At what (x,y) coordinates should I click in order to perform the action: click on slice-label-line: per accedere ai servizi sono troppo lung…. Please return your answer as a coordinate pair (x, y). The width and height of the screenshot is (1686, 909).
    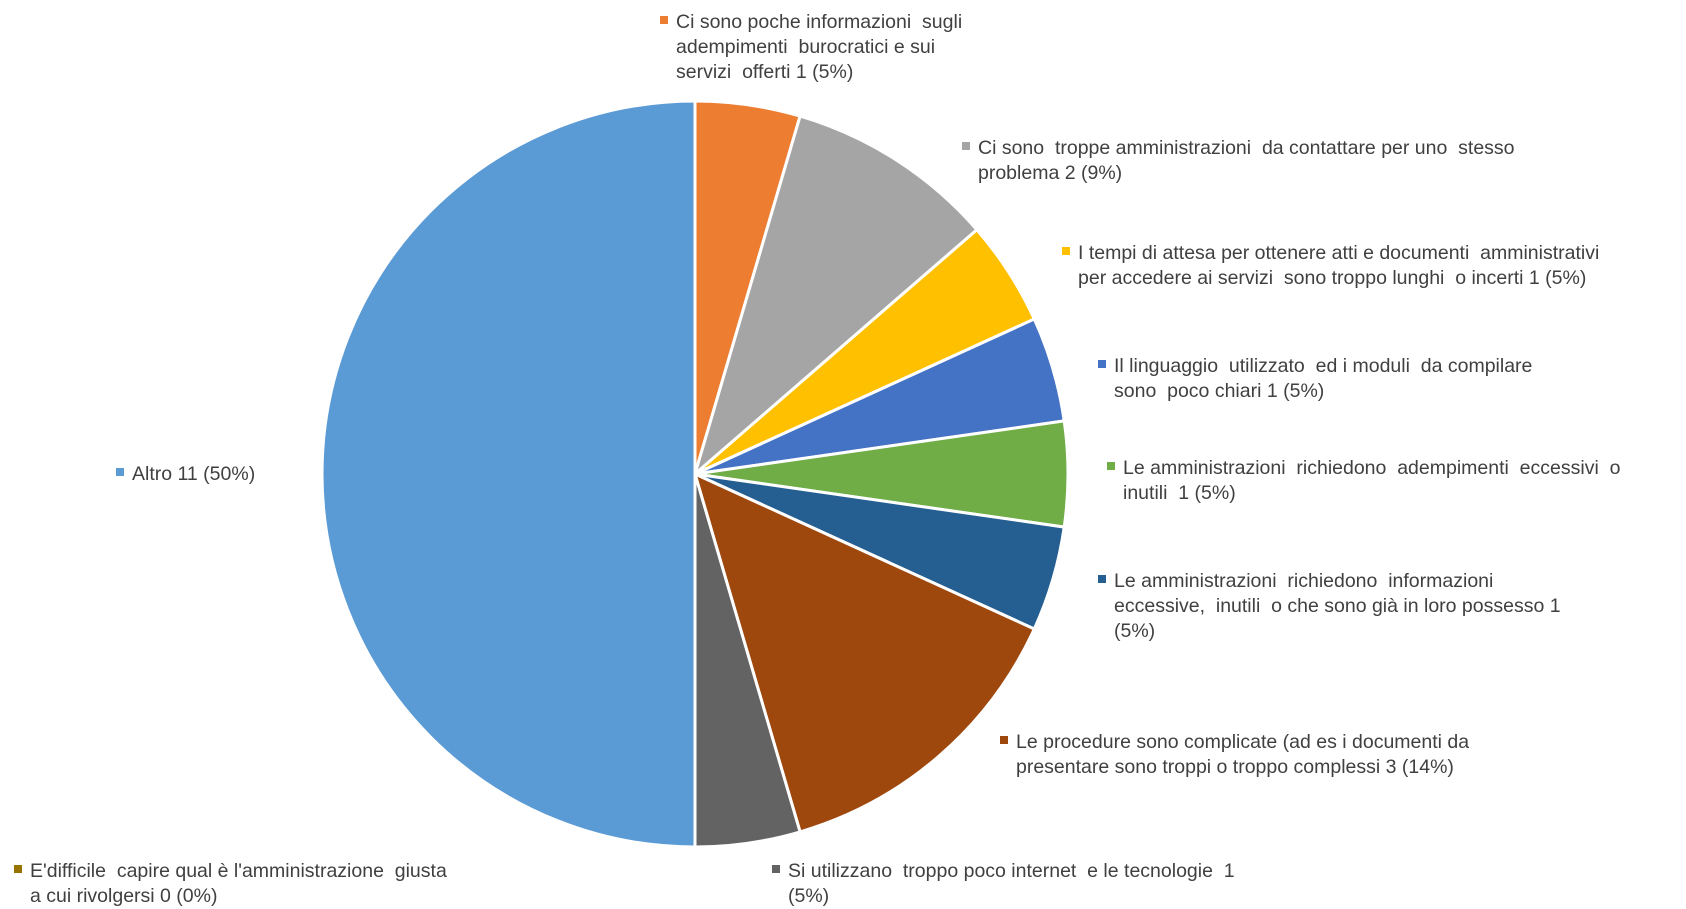
    Looking at the image, I should click on (1332, 278).